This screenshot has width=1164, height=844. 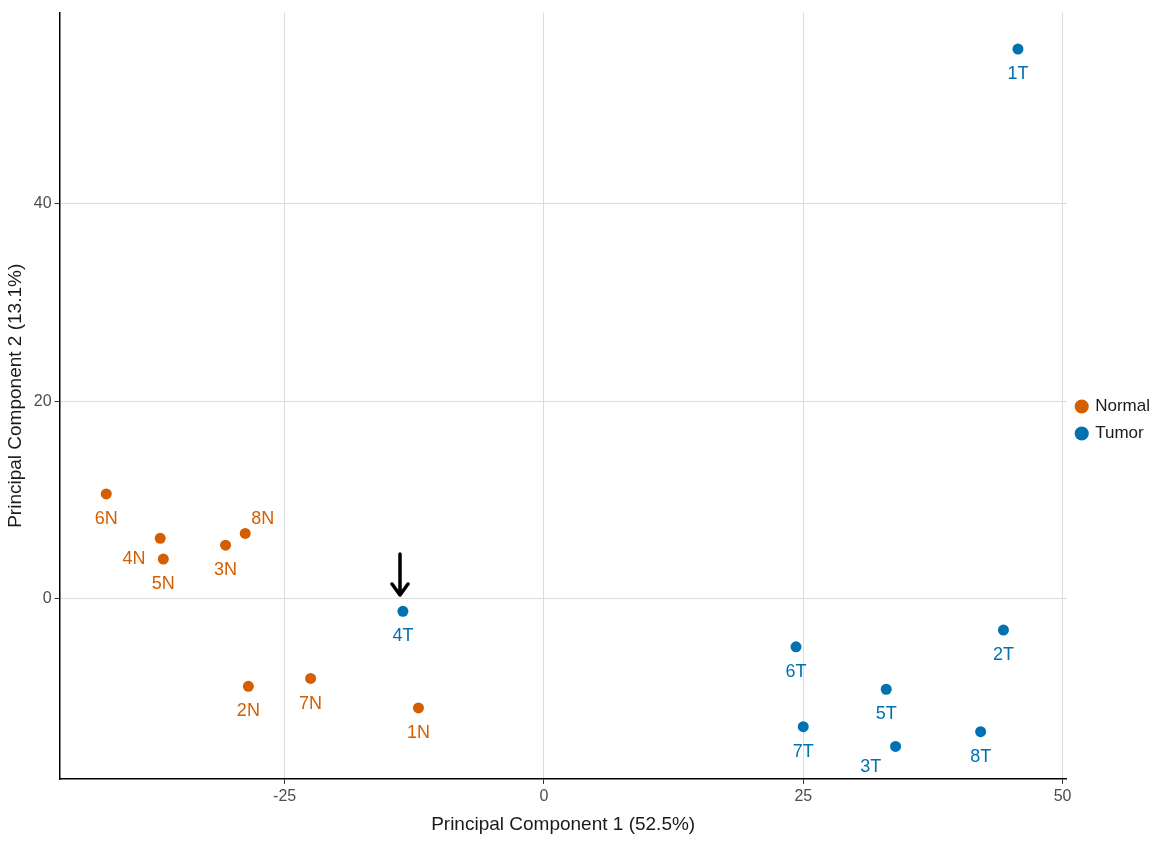 I want to click on legend-label: Normal, so click(x=1123, y=406).